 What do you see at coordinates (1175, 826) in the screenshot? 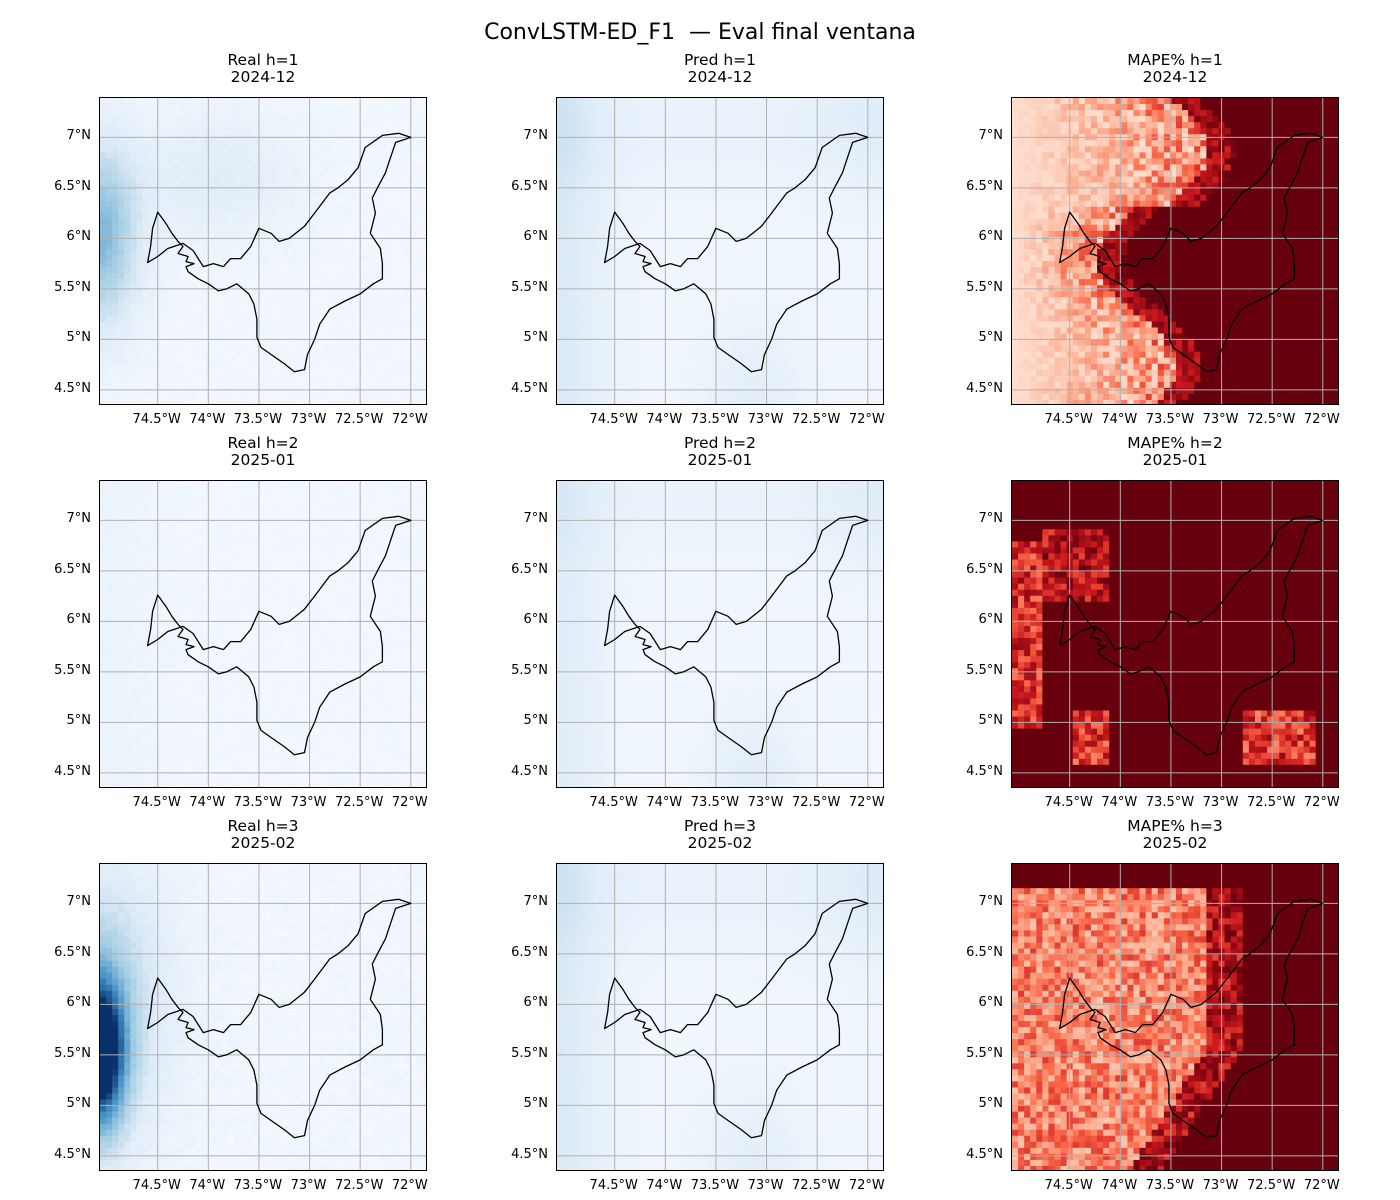
I see `panel-title: MAPE% h=3` at bounding box center [1175, 826].